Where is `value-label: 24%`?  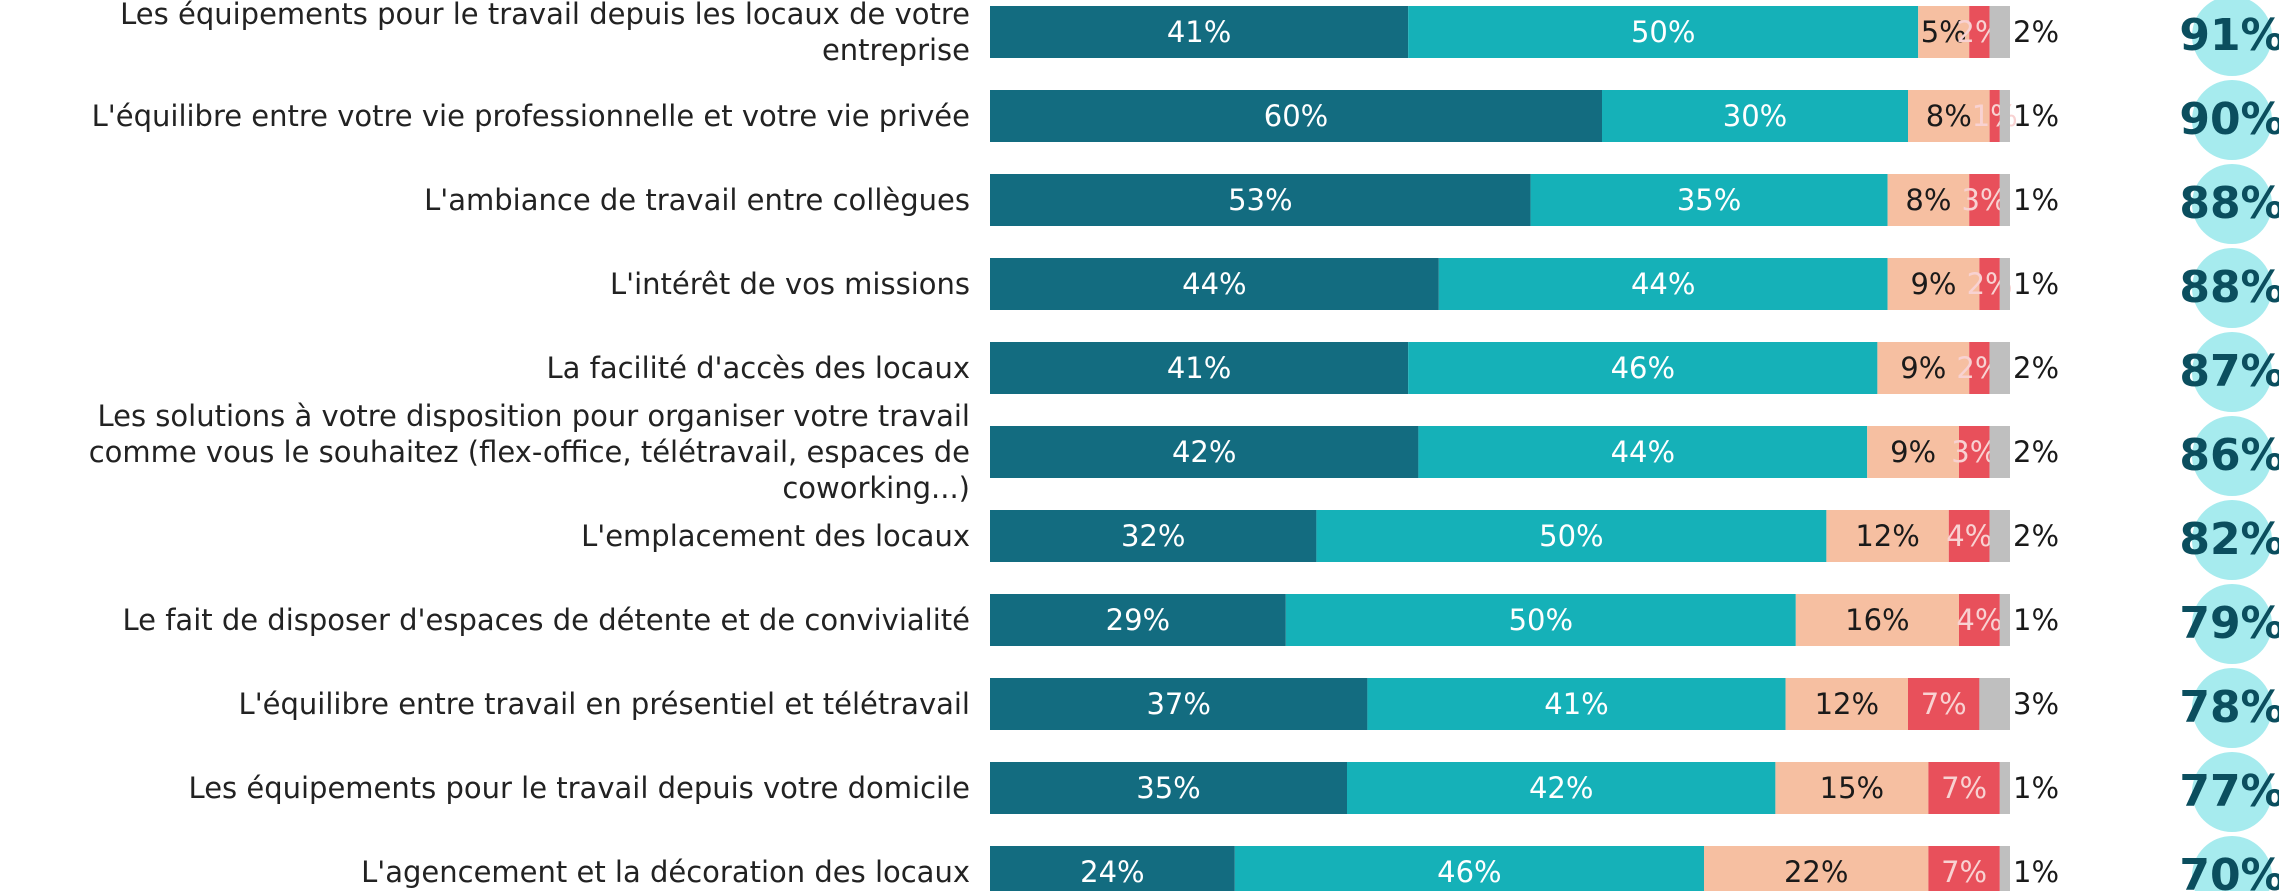
value-label: 24% is located at coordinates (1112, 872).